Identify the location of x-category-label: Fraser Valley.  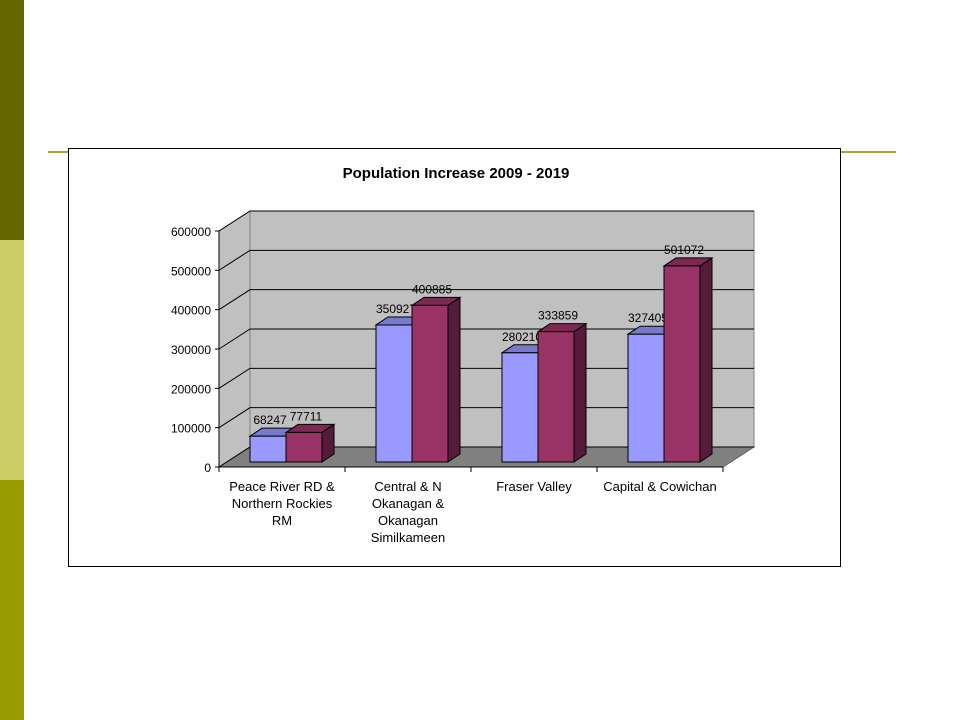
(534, 486).